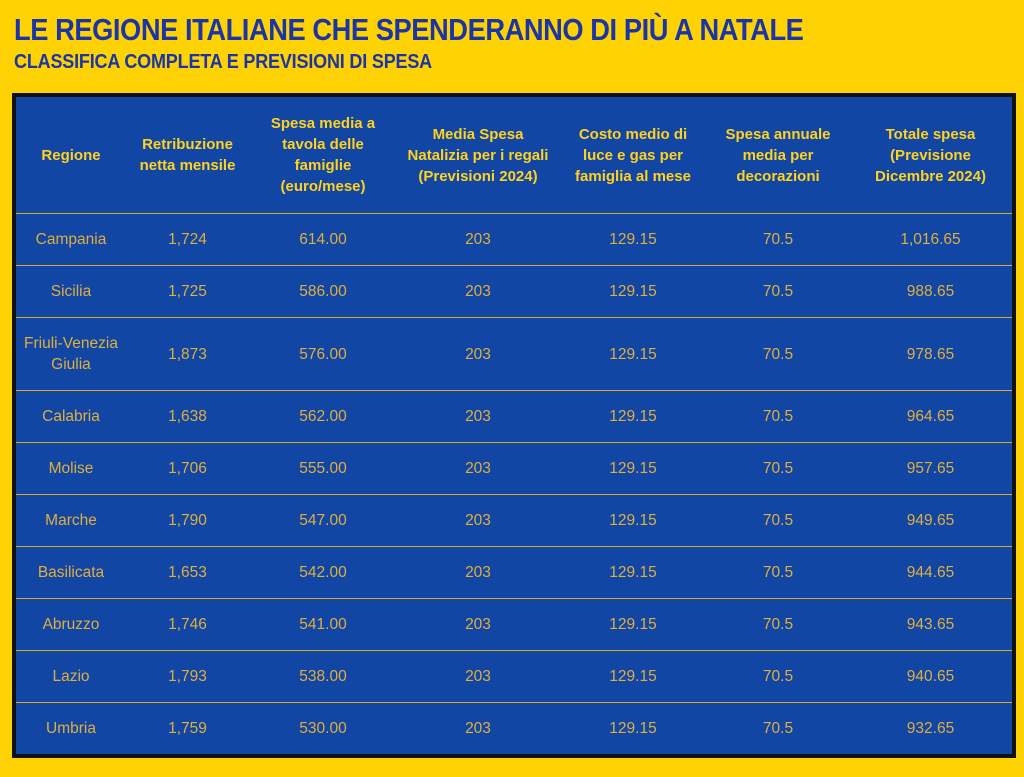 The image size is (1024, 777). What do you see at coordinates (323, 354) in the screenshot?
I see `value-cell: 576.00` at bounding box center [323, 354].